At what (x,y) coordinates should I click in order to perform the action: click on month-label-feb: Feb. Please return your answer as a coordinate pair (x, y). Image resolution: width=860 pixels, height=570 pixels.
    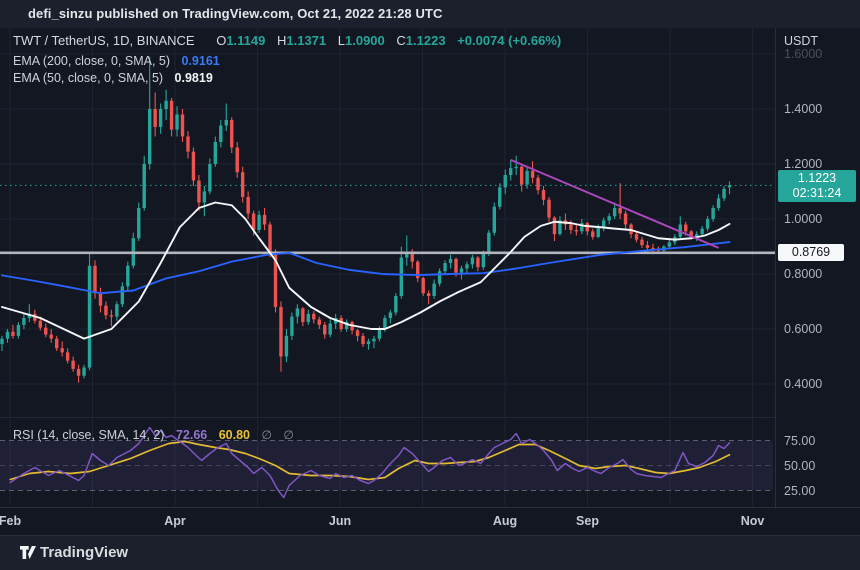
    Looking at the image, I should click on (11, 521).